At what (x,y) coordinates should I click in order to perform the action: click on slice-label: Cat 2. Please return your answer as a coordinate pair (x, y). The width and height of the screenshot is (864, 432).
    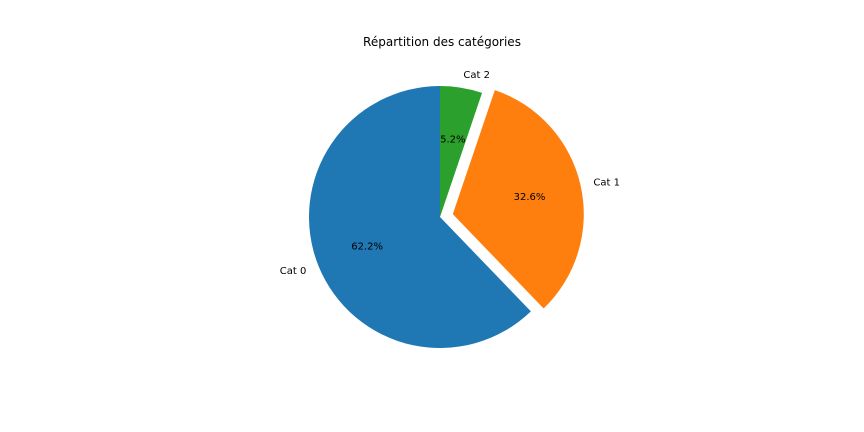
    Looking at the image, I should click on (476, 75).